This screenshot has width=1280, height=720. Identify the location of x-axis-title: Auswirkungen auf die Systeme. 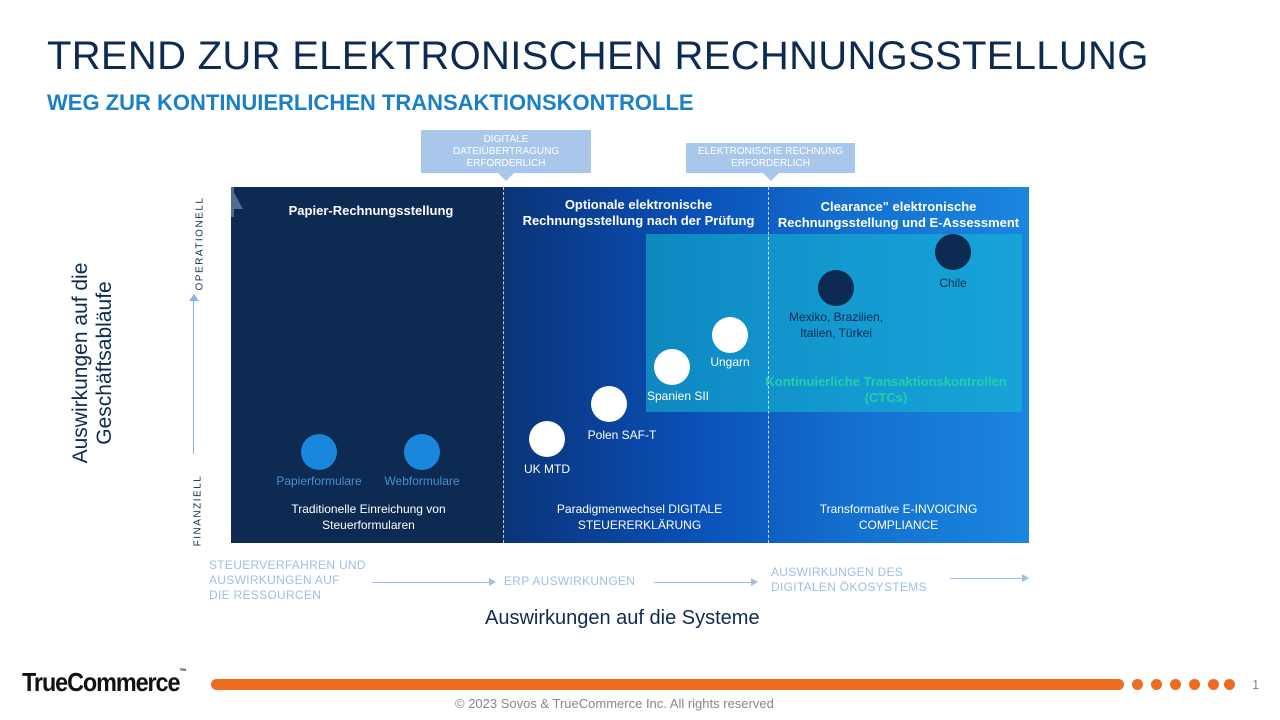
(622, 618).